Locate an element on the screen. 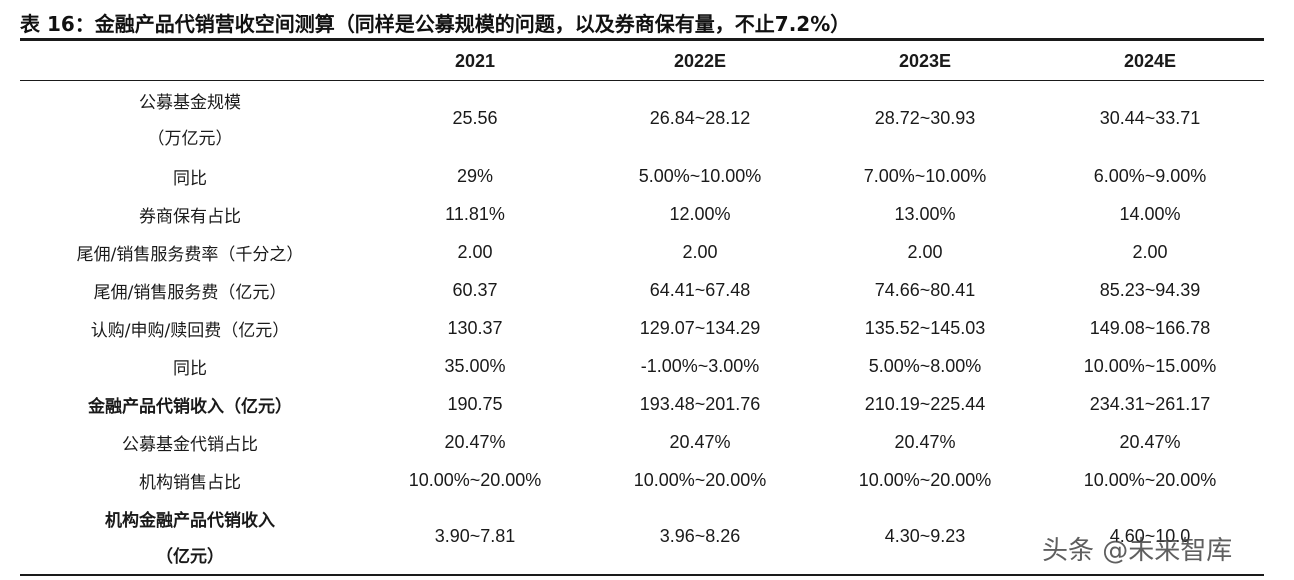 The width and height of the screenshot is (1294, 580). header-rule is located at coordinates (642, 80).